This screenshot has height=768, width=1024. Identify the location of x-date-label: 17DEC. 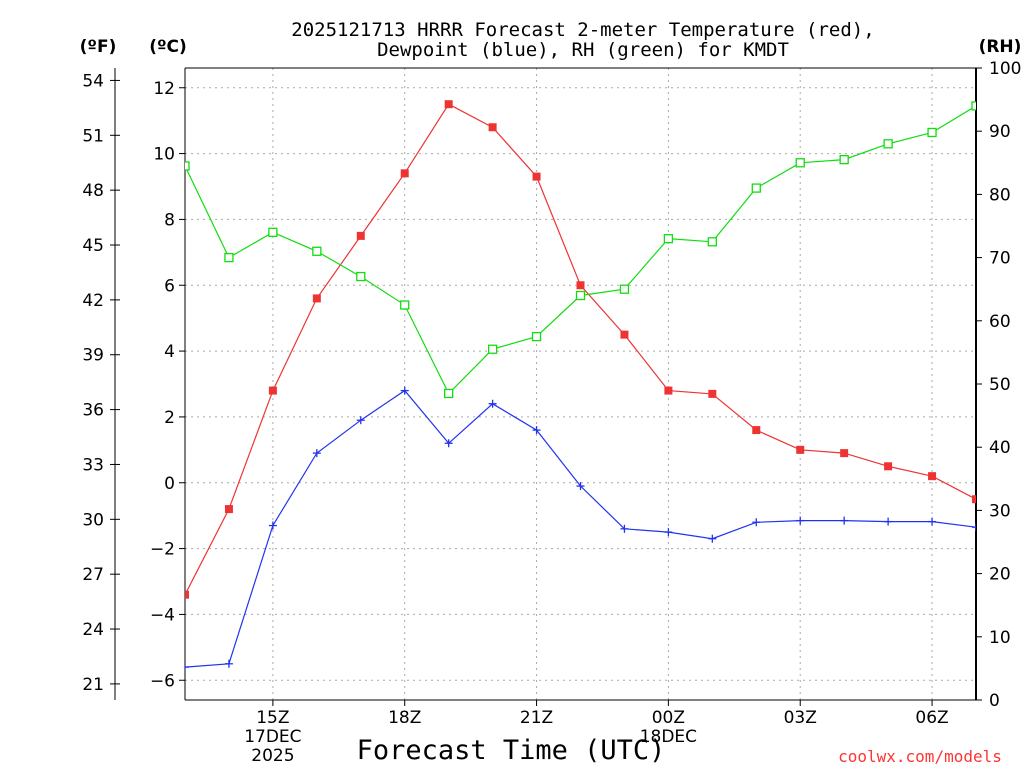
(272, 737).